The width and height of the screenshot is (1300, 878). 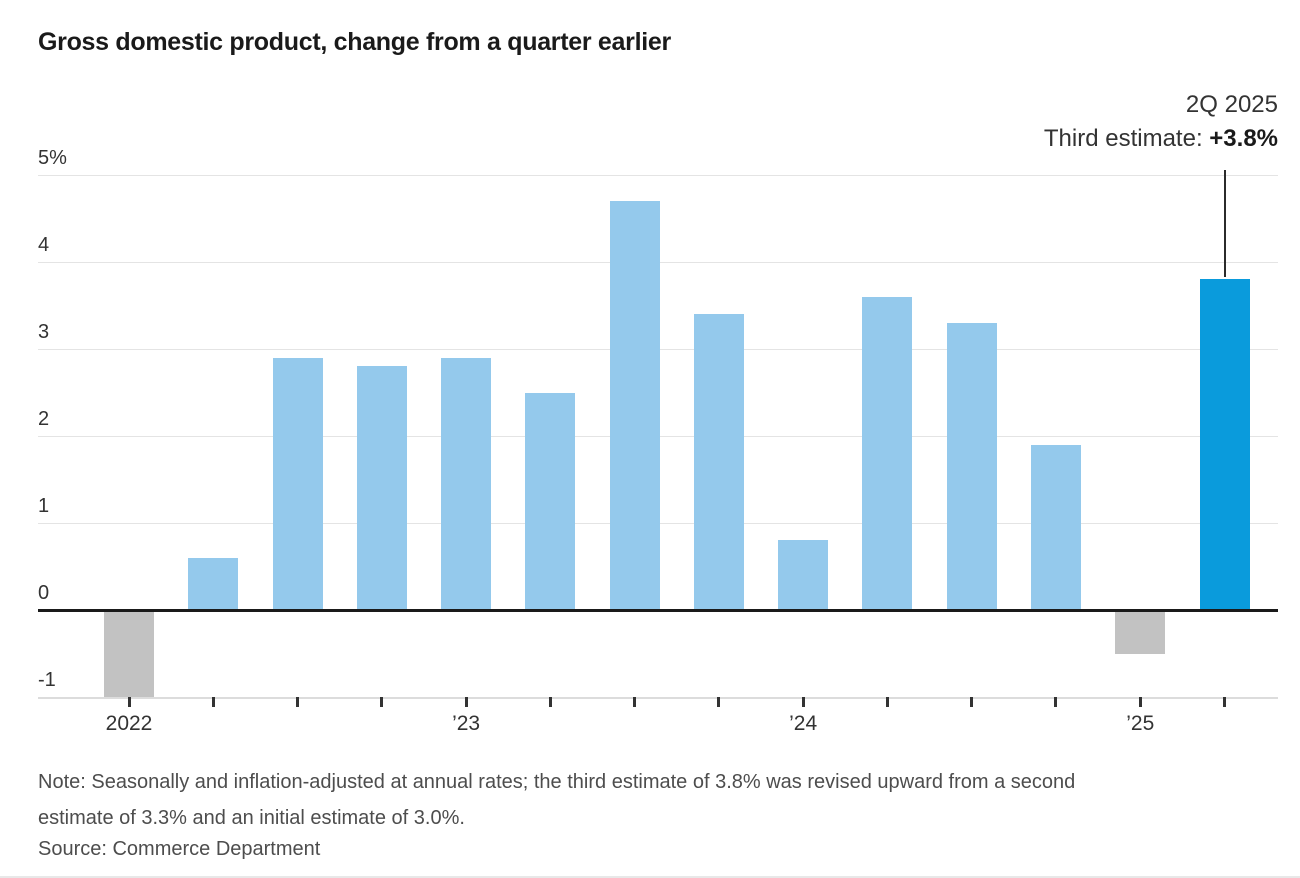 What do you see at coordinates (44, 245) in the screenshot?
I see `y-axis-label-4: 4` at bounding box center [44, 245].